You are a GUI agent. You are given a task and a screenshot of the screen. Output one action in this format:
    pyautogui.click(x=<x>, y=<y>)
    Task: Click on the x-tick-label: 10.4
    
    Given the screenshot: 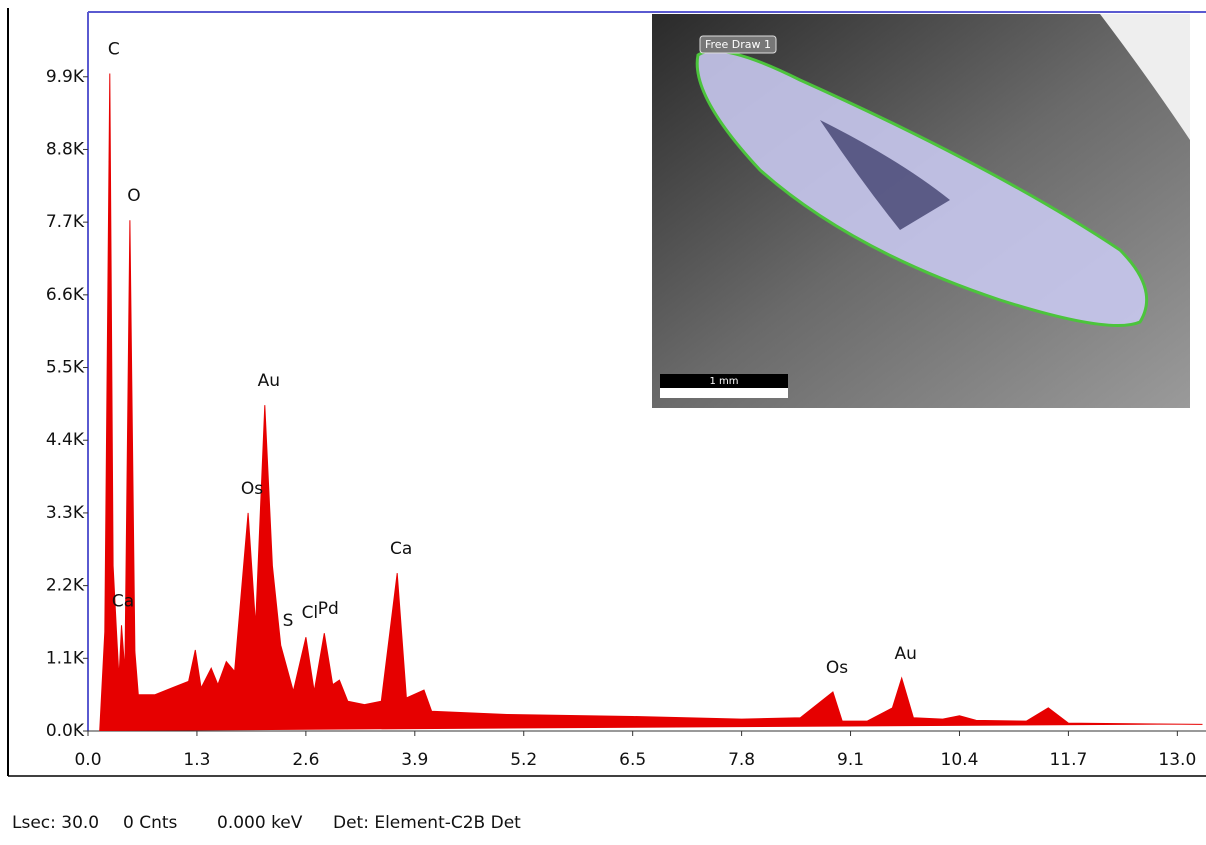 What is the action you would take?
    pyautogui.click(x=960, y=760)
    